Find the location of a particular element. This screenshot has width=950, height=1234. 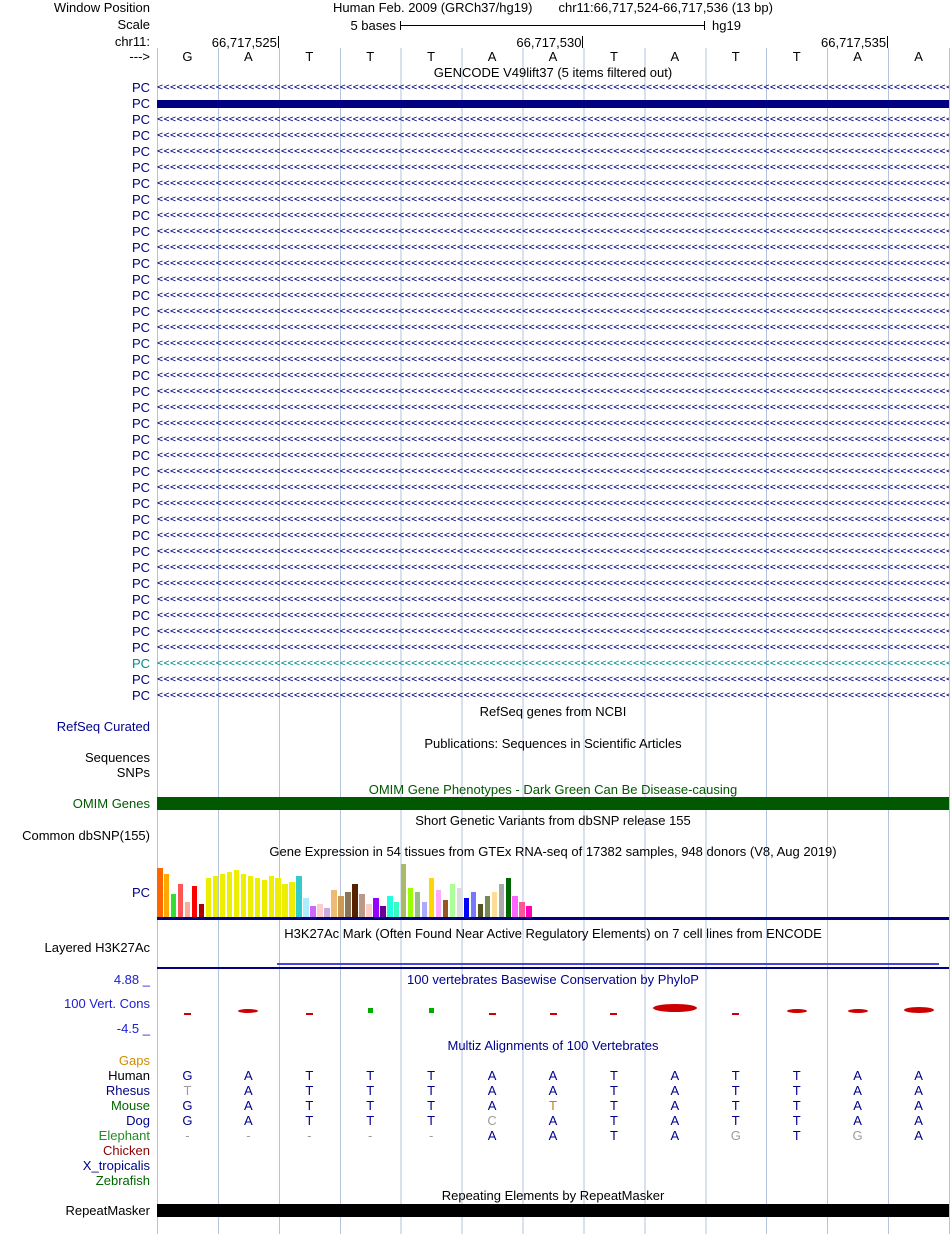

gencode-exon-bar is located at coordinates (553, 104).